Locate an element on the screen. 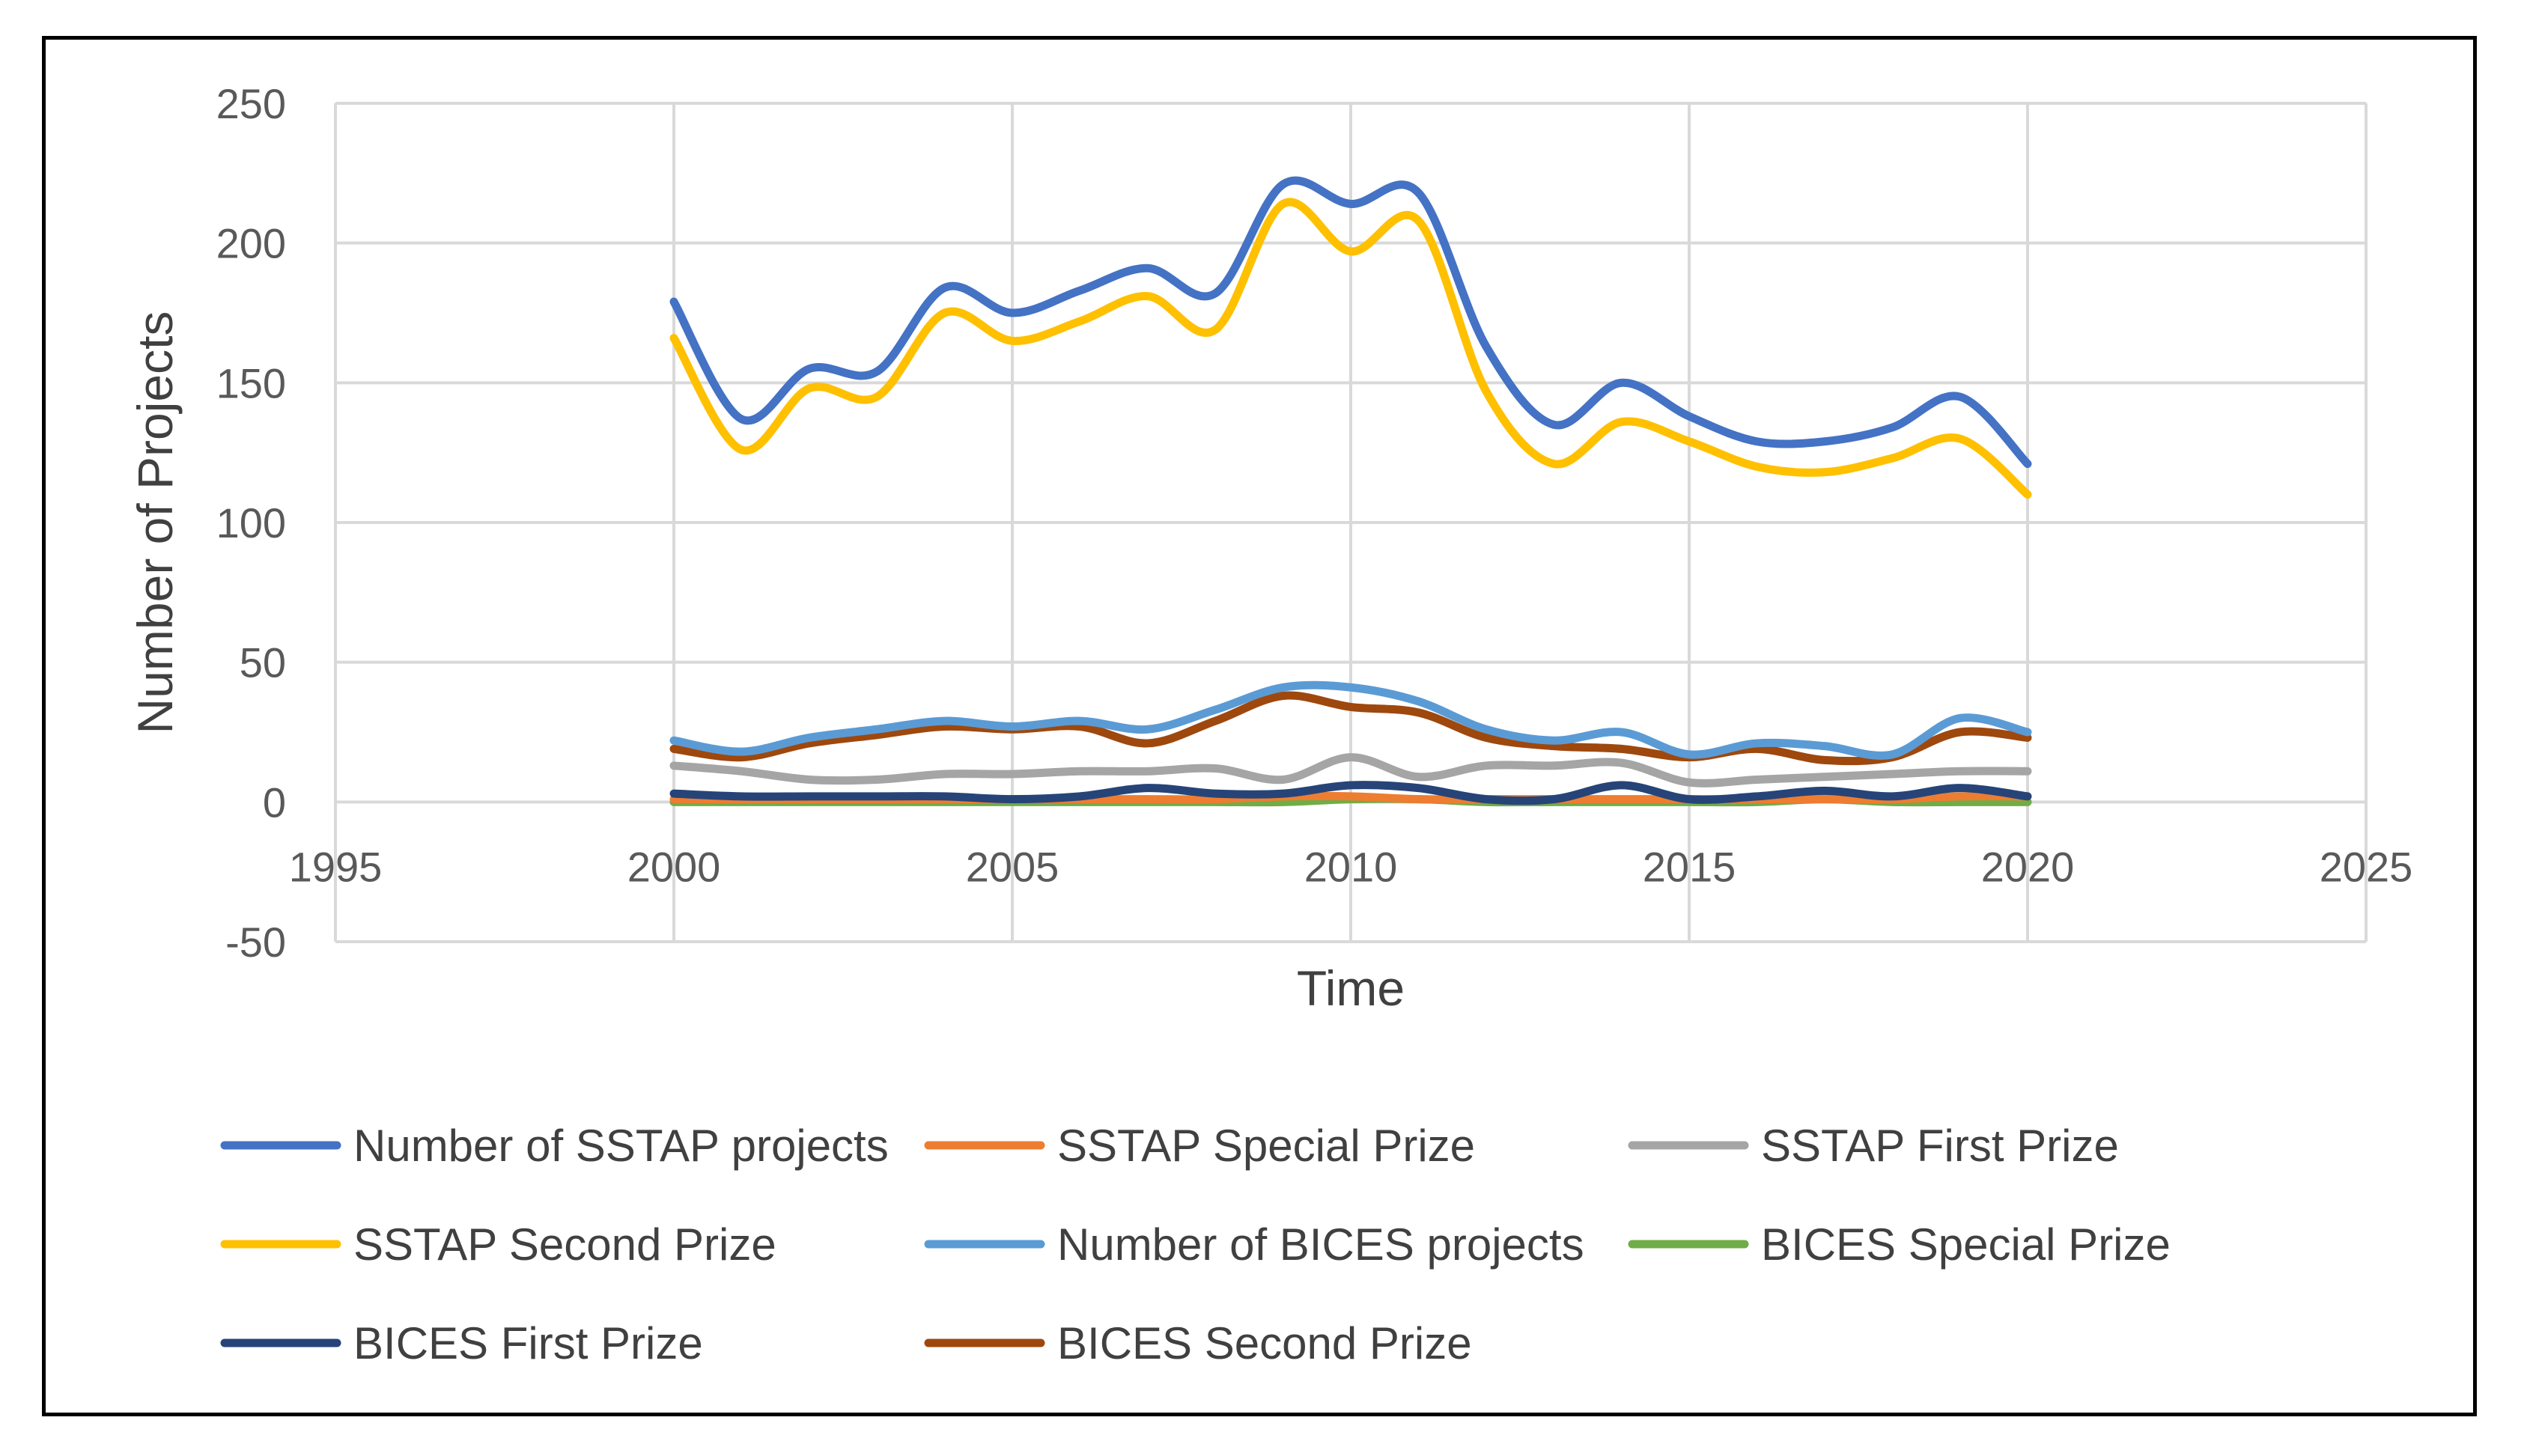 This screenshot has height=1456, width=2524. legend-item: BICES First Prize is located at coordinates (461, 1343).